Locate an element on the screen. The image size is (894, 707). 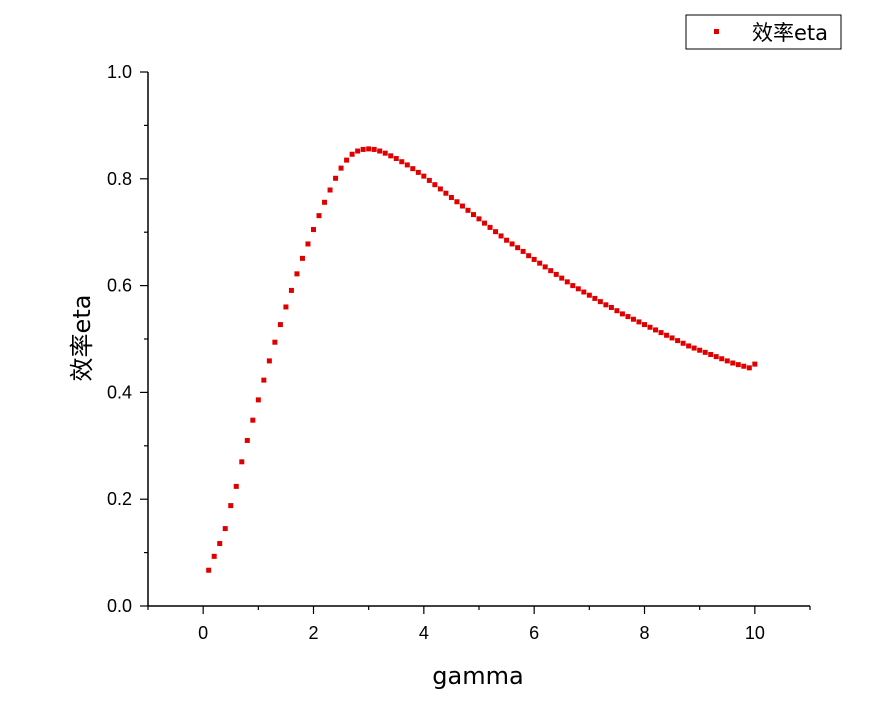
y-tick-label: 0.2 is located at coordinates (119, 499).